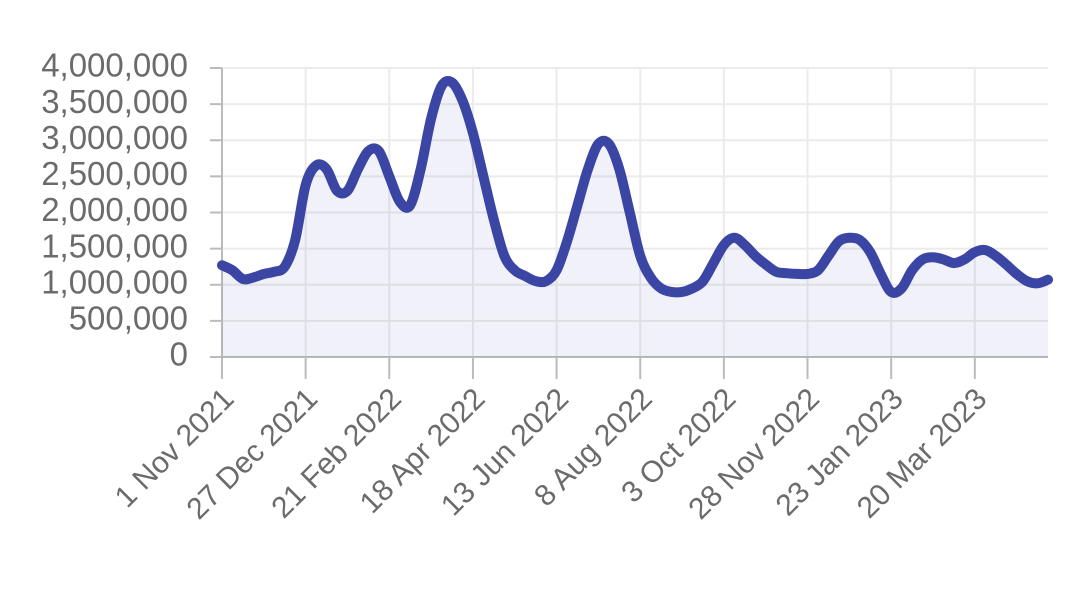 The image size is (1069, 608). What do you see at coordinates (128, 318) in the screenshot?
I see `y-tick-label: 500,000` at bounding box center [128, 318].